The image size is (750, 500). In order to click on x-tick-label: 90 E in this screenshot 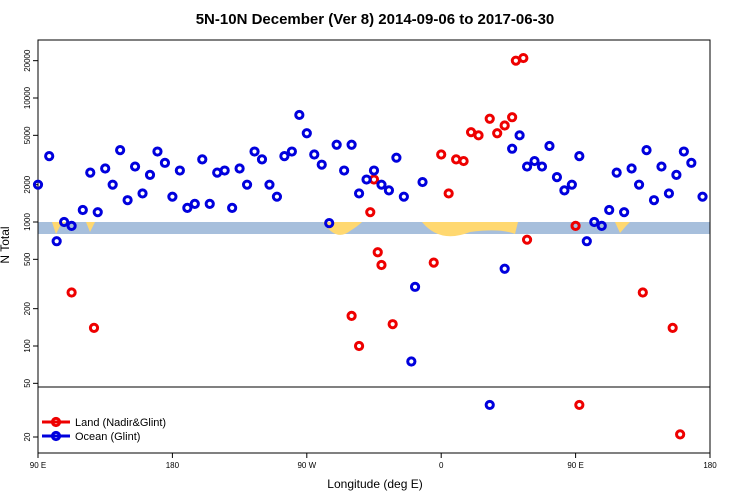, I will do `click(575, 465)`.